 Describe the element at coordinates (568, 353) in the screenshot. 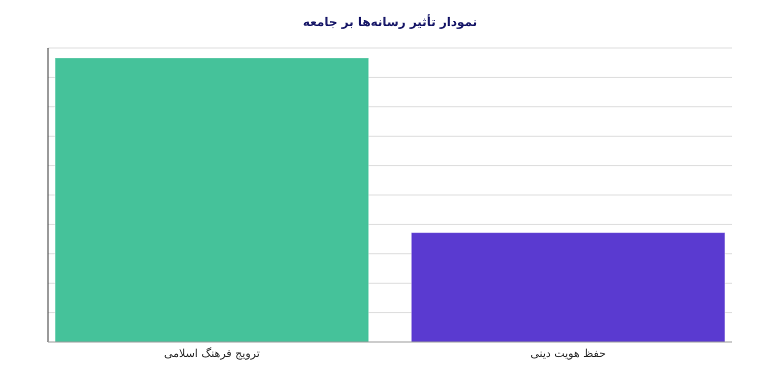

I see `x-tick-label: حفظ هویت دینی` at that location.